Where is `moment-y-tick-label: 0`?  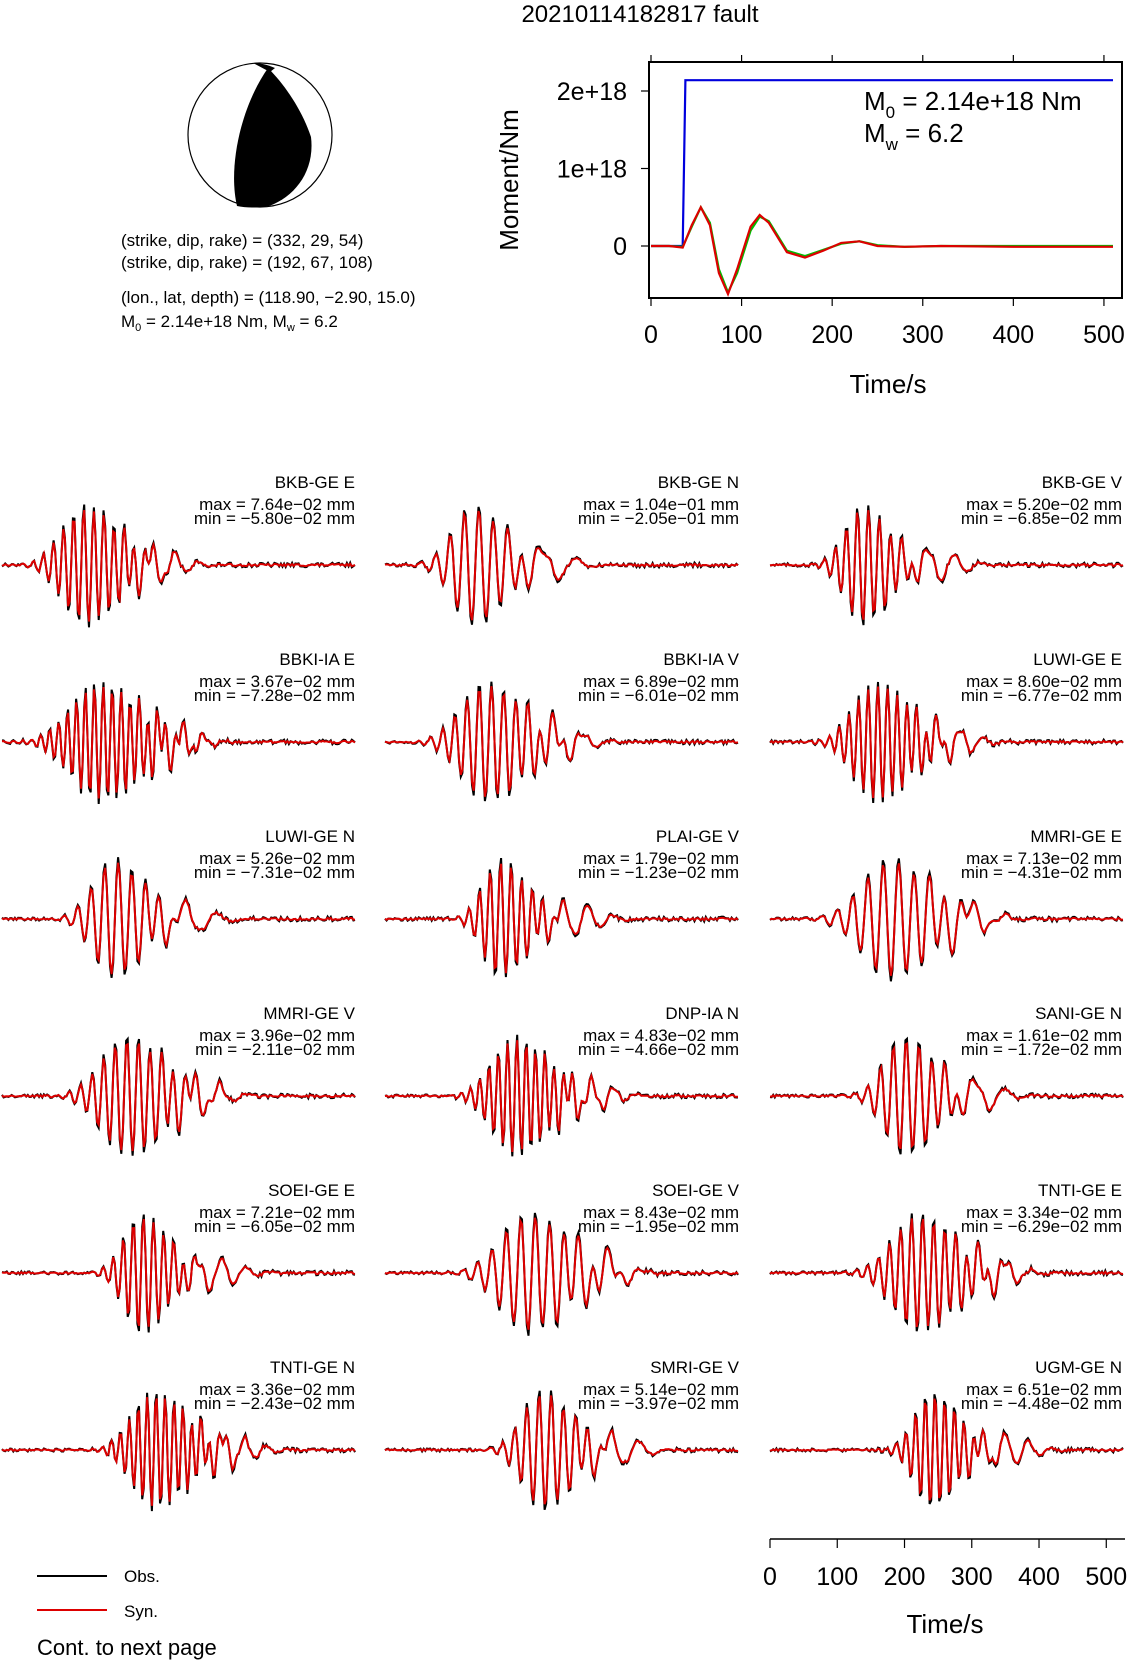
moment-y-tick-label: 0 is located at coordinates (620, 247).